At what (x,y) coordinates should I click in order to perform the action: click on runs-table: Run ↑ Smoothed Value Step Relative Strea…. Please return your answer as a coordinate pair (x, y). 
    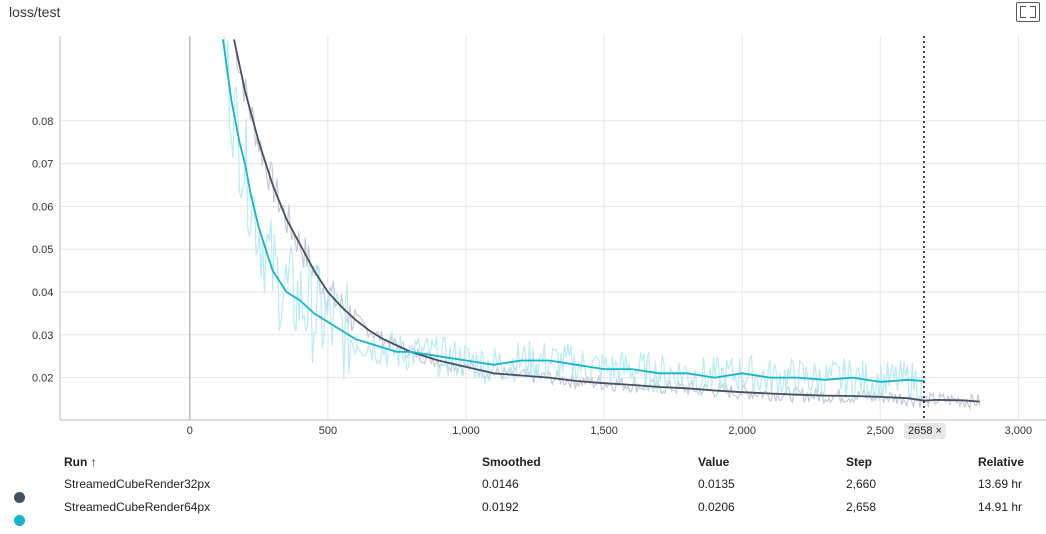
    Looking at the image, I should click on (523, 489).